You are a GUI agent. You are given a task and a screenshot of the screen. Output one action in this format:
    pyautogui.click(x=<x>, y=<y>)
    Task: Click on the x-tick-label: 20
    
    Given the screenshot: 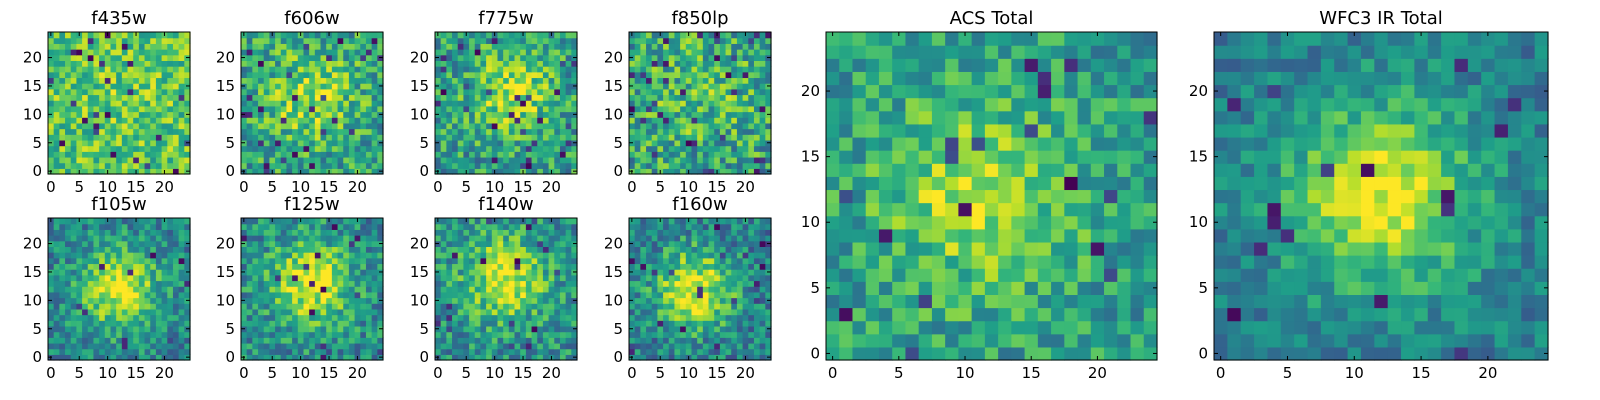 What is the action you would take?
    pyautogui.click(x=164, y=373)
    